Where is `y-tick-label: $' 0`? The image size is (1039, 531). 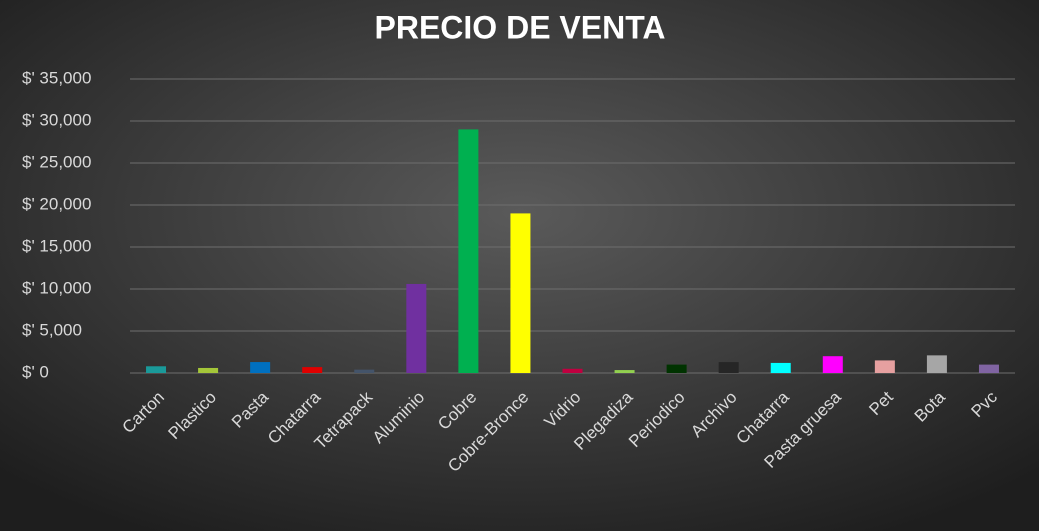 y-tick-label: $' 0 is located at coordinates (35, 371).